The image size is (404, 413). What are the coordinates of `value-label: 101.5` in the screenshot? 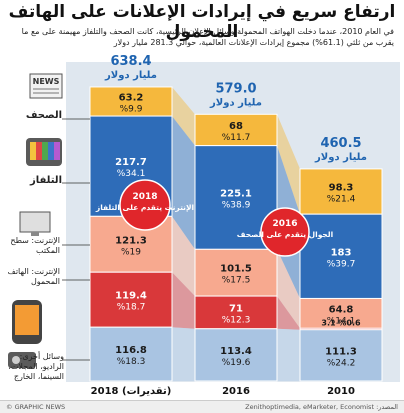 It's located at (236, 269).